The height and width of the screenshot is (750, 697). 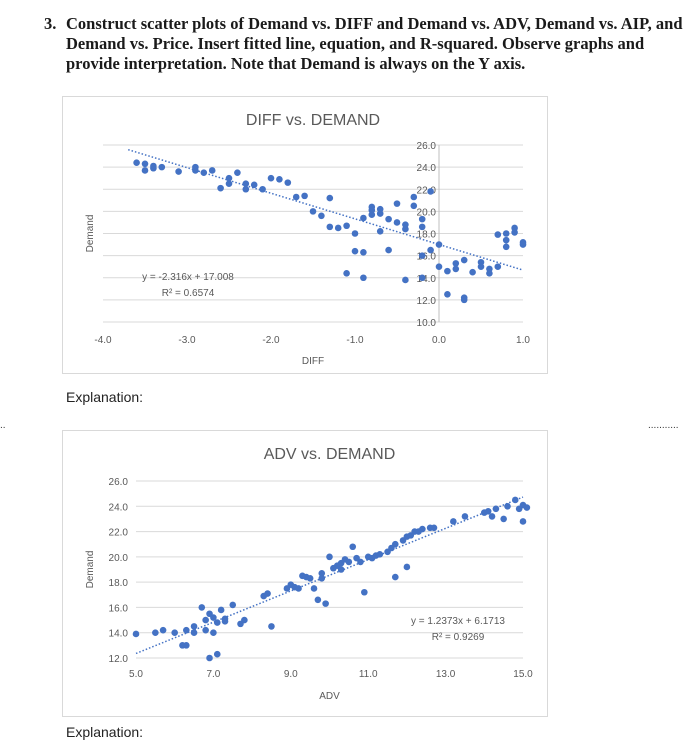 I want to click on chart-title: DIFF vs. DEMAND, so click(x=313, y=120).